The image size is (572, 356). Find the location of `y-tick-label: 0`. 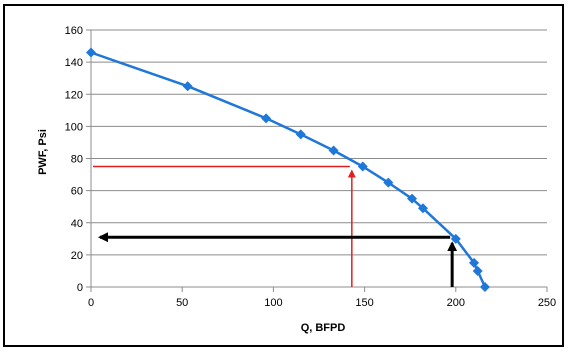

y-tick-label: 0 is located at coordinates (80, 288).